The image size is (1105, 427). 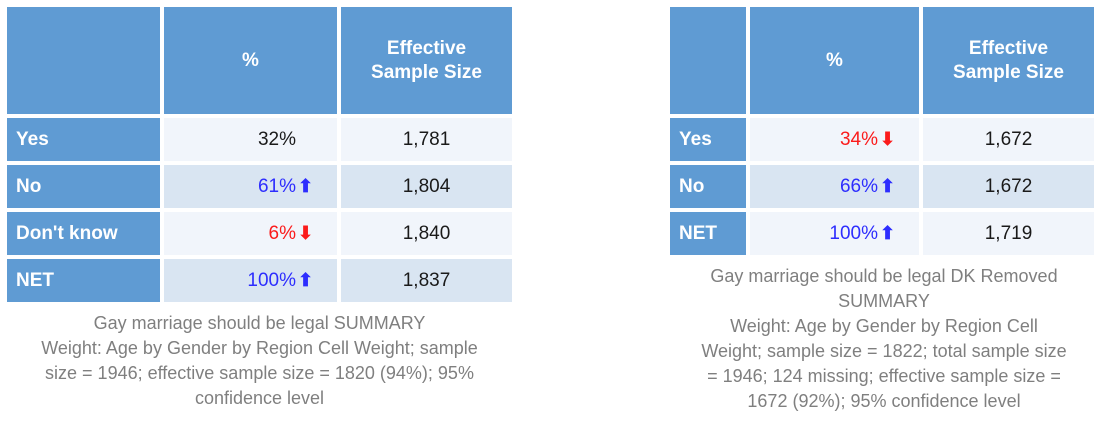 I want to click on percent-value: 34%, so click(x=858, y=139).